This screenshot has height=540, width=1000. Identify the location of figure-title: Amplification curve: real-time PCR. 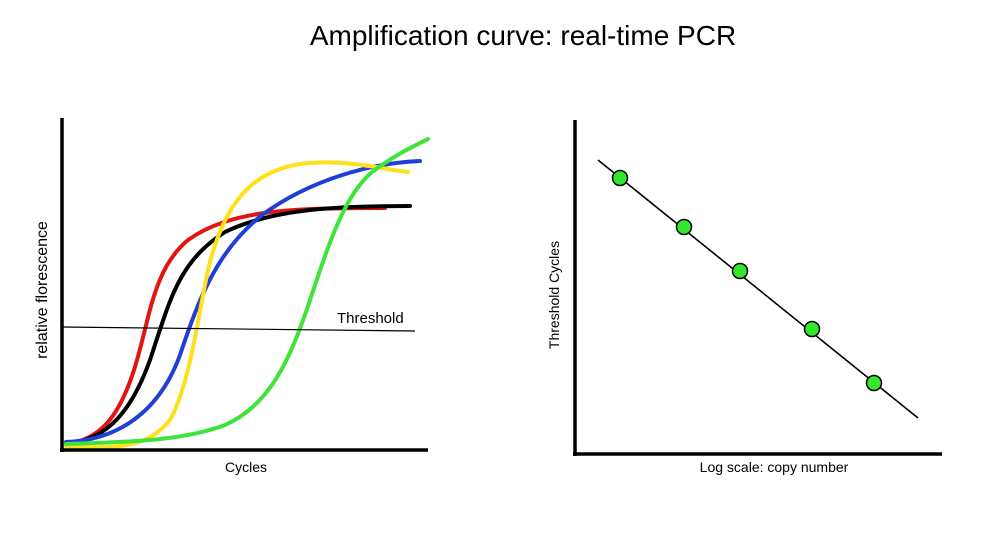
(523, 35).